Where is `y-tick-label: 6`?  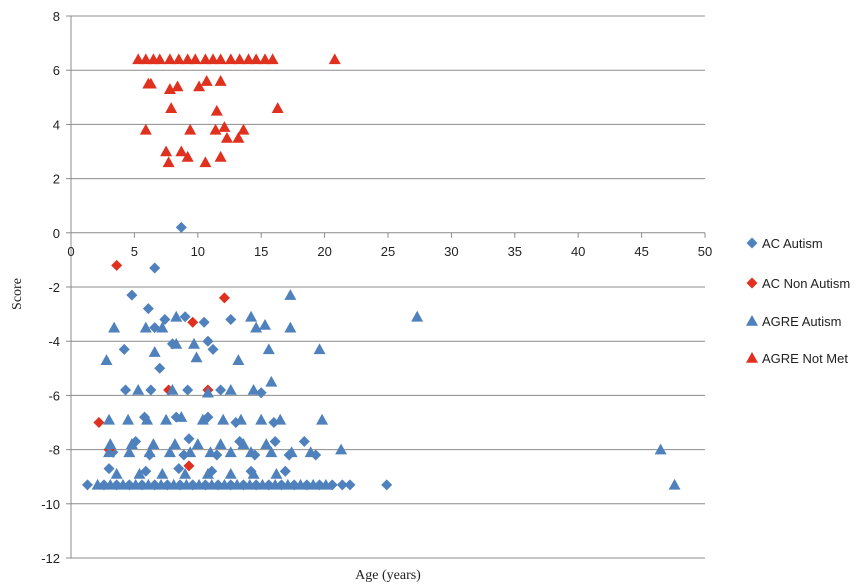
y-tick-label: 6 is located at coordinates (56, 70).